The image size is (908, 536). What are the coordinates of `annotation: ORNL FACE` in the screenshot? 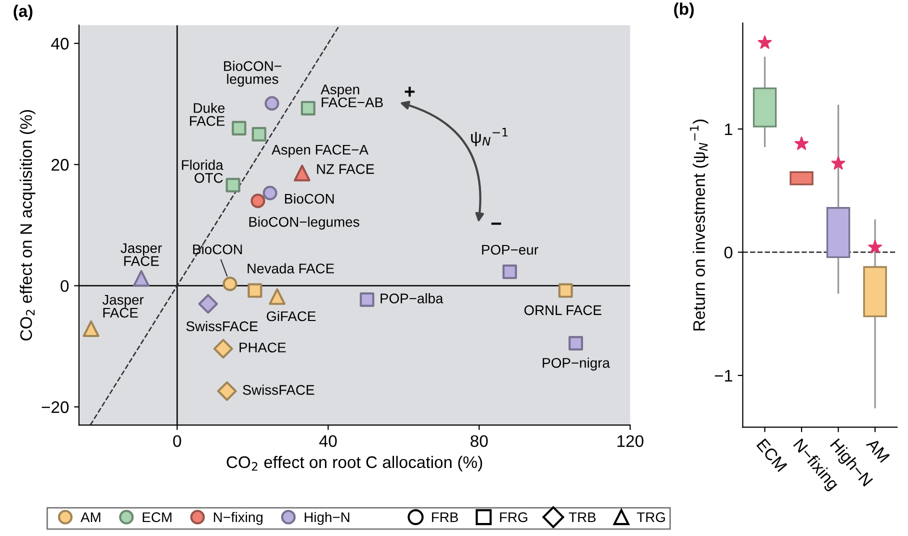 It's located at (563, 310).